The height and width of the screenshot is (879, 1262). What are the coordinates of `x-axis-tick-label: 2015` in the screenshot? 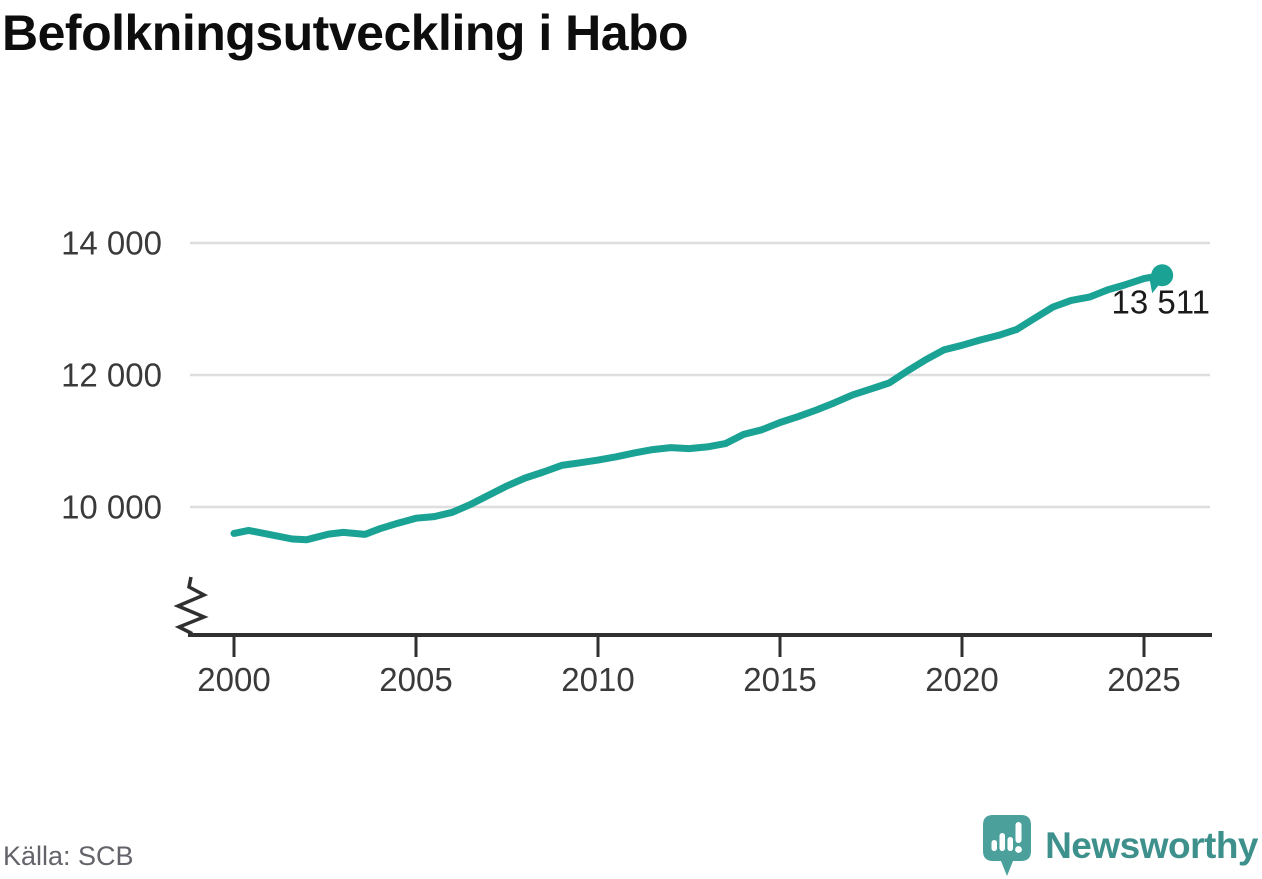 It's located at (779, 679).